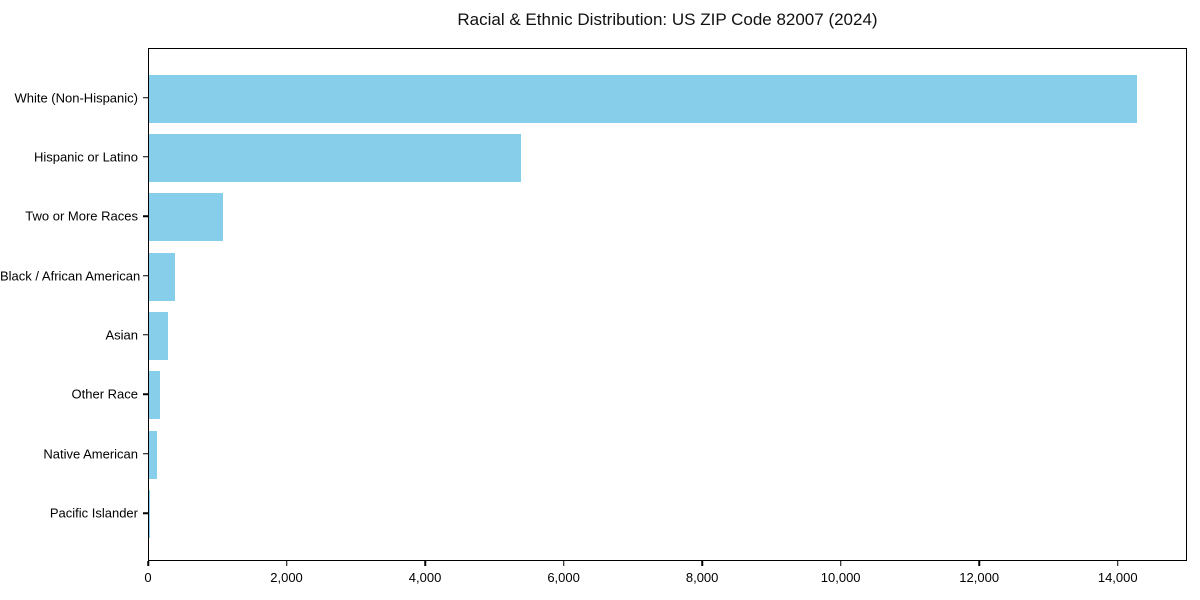 This screenshot has height=600, width=1200. Describe the element at coordinates (104, 394) in the screenshot. I see `y-tick-label: Other Race` at that location.